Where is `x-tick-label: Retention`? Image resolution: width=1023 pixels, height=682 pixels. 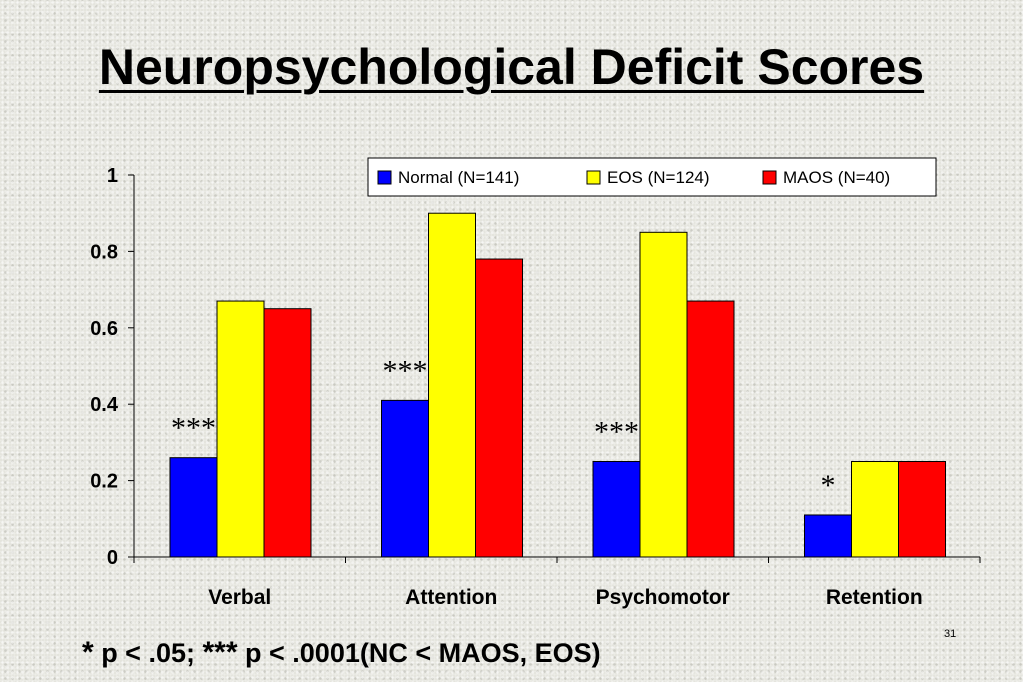
x-tick-label: Retention is located at coordinates (874, 597).